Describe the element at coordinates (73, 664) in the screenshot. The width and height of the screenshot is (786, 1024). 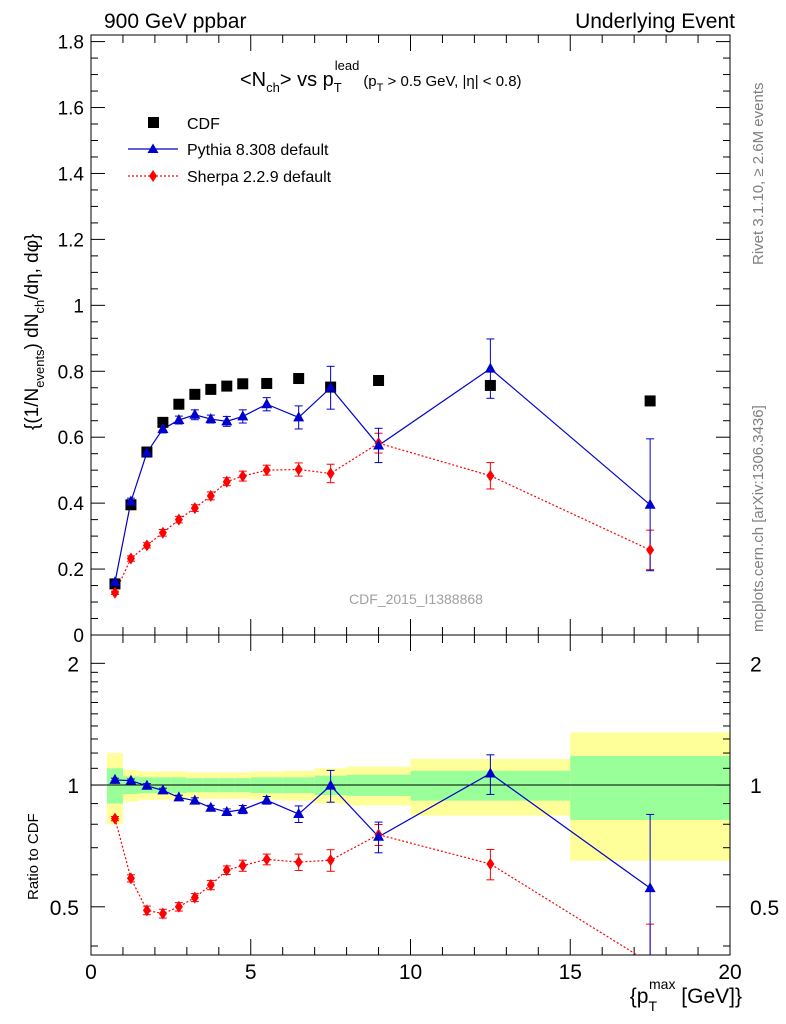
I see `ratio-ytick-label-2: 2` at that location.